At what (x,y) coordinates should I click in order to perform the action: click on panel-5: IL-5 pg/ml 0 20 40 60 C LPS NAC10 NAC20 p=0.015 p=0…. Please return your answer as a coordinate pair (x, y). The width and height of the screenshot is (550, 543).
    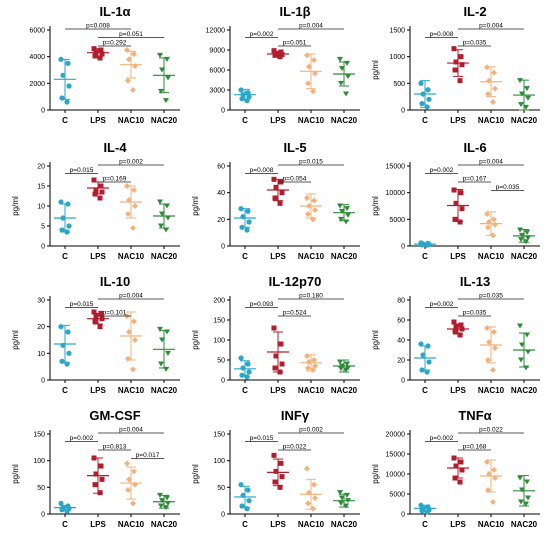
    Looking at the image, I should click on (275, 200).